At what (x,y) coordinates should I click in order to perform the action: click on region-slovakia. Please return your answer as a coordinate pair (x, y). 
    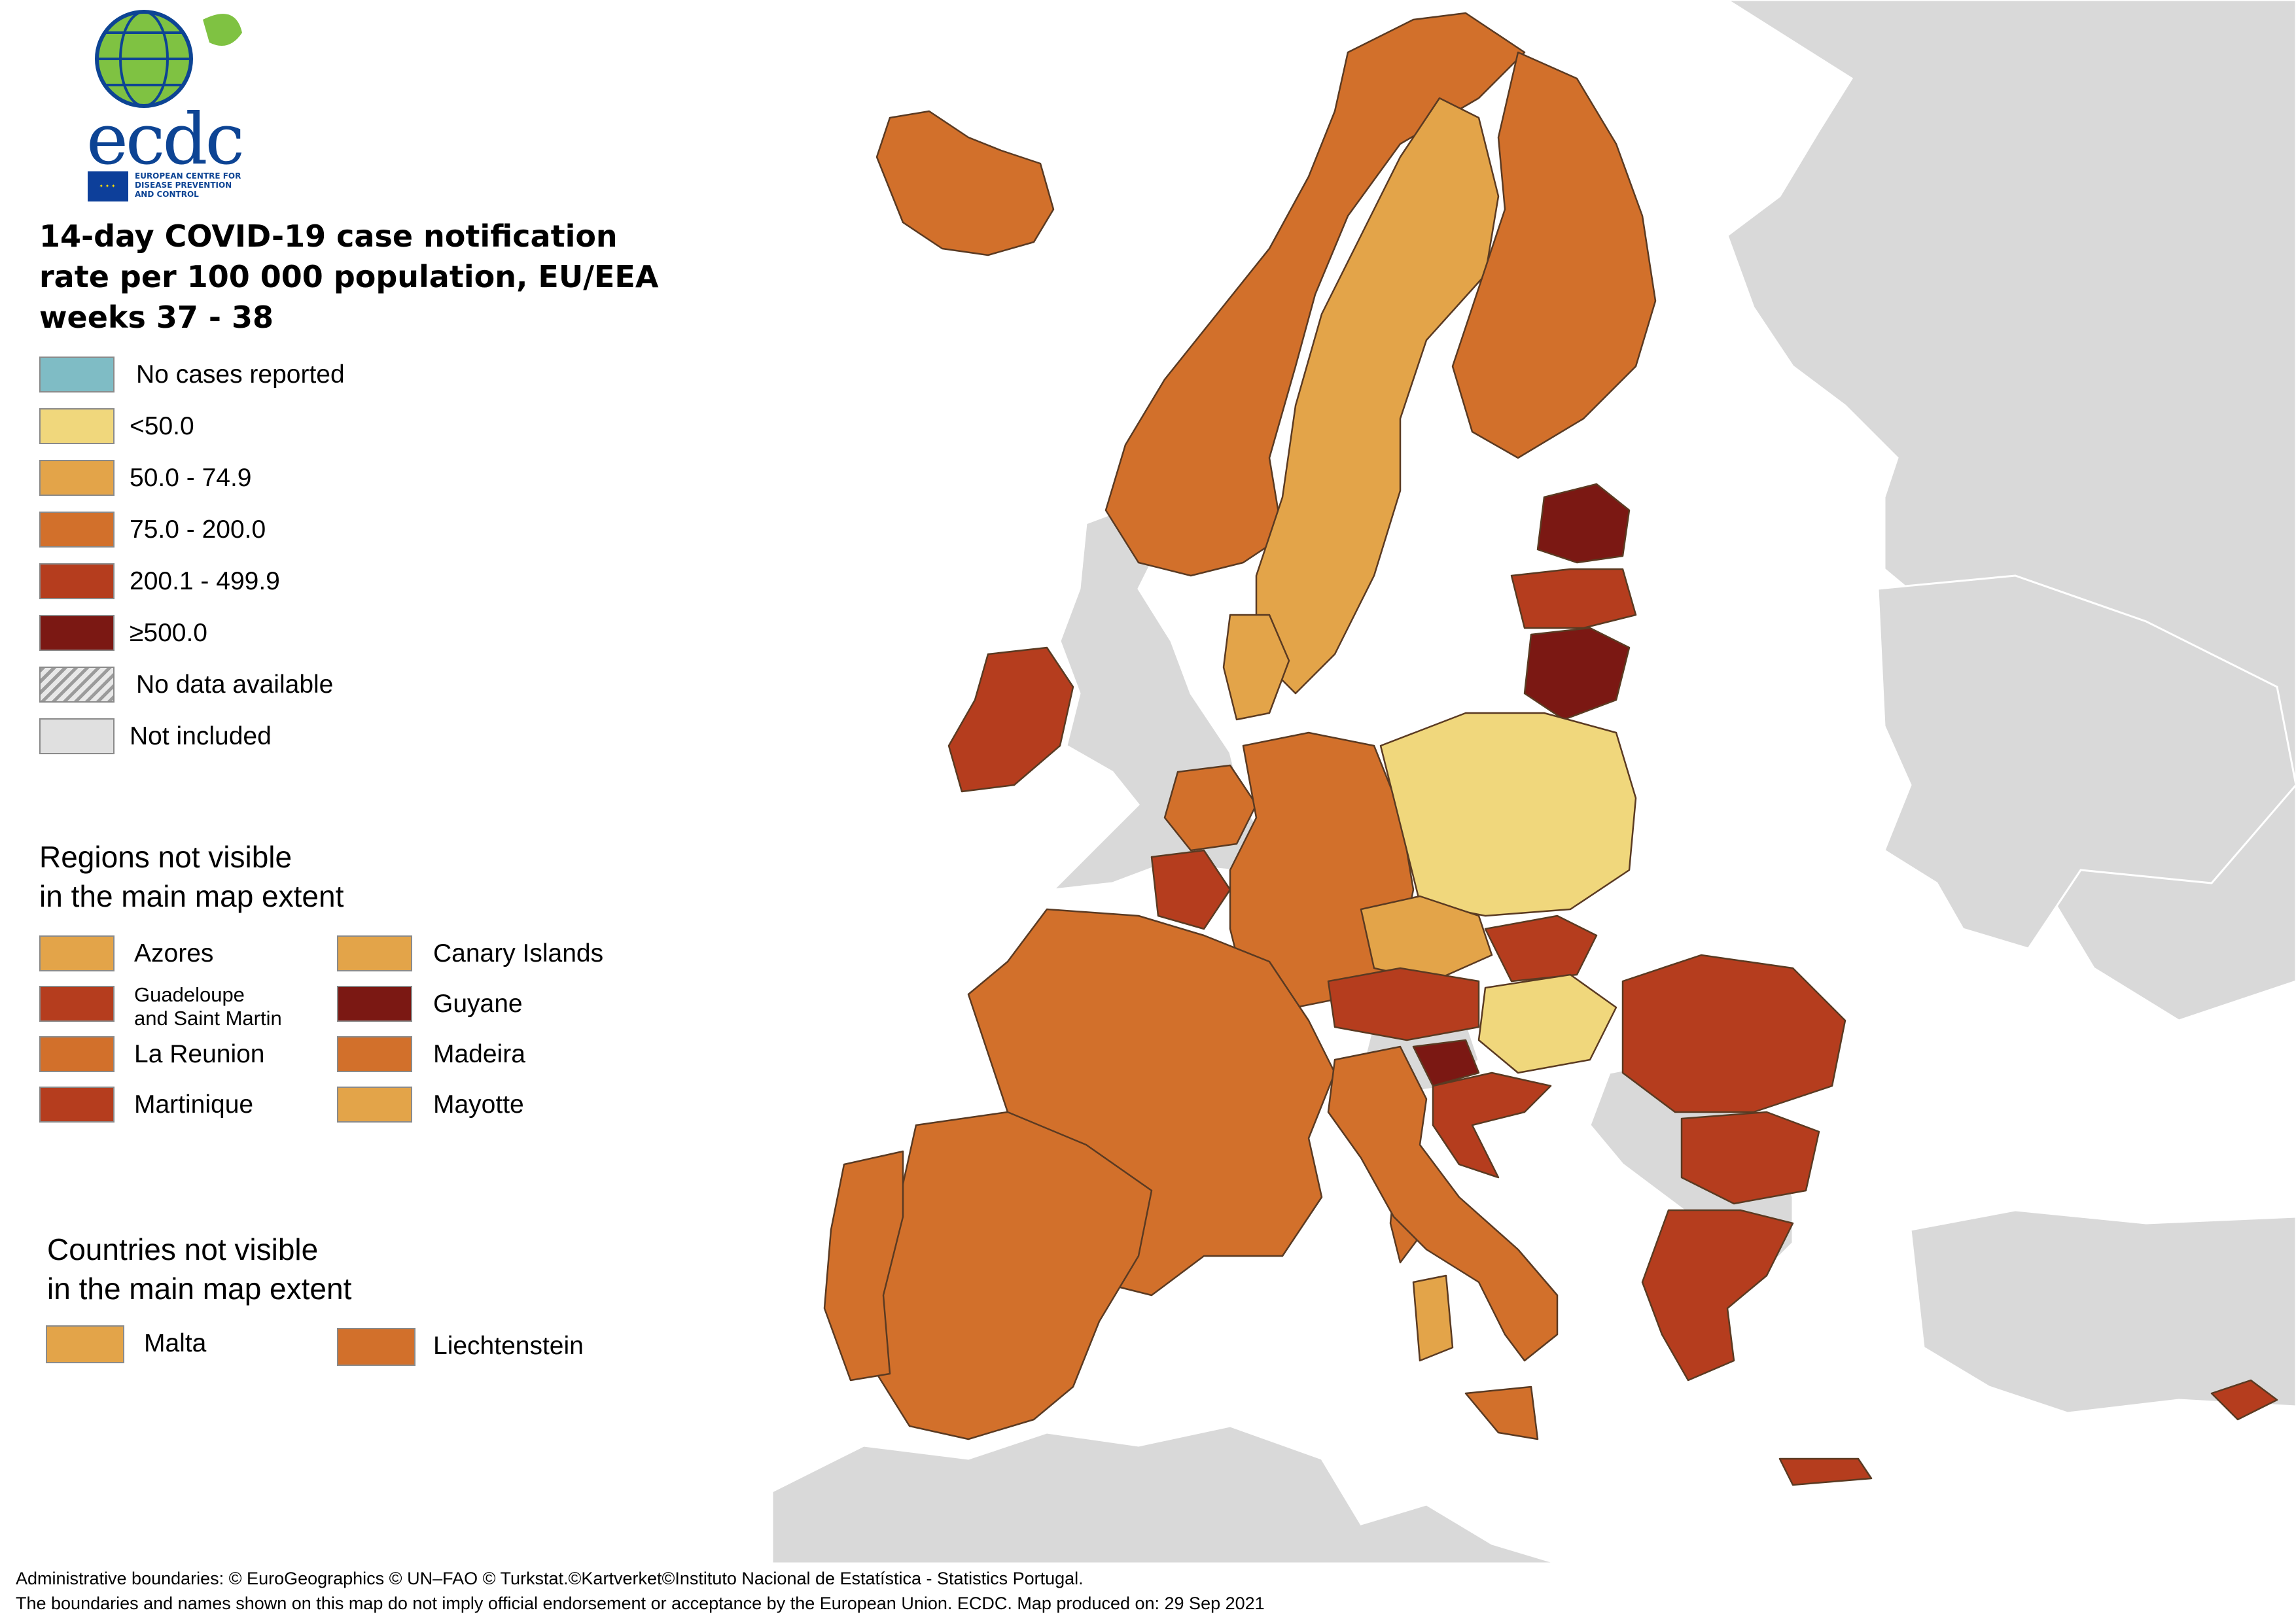
    Looking at the image, I should click on (1541, 949).